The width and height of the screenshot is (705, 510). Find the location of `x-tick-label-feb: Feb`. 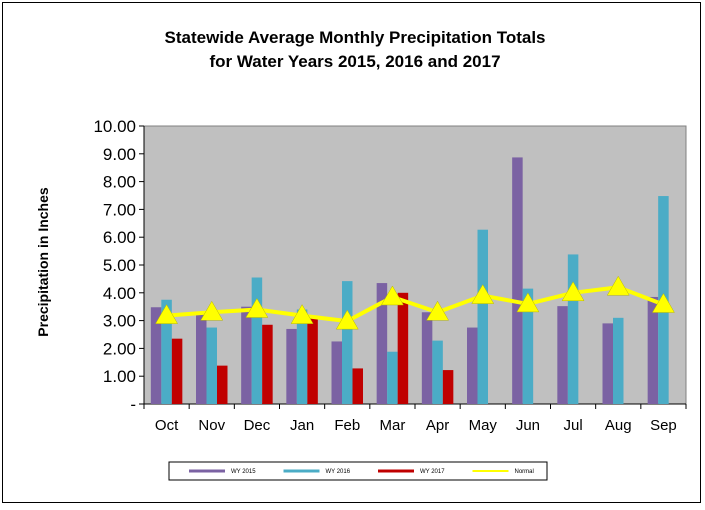

x-tick-label-feb: Feb is located at coordinates (347, 425).